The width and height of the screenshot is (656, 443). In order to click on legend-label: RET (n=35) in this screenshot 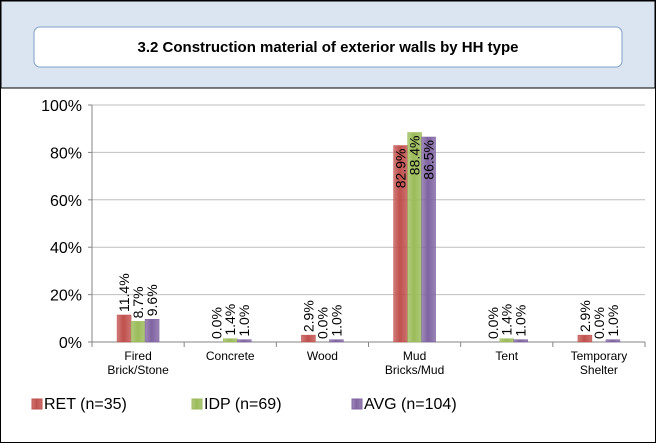, I will do `click(85, 404)`.